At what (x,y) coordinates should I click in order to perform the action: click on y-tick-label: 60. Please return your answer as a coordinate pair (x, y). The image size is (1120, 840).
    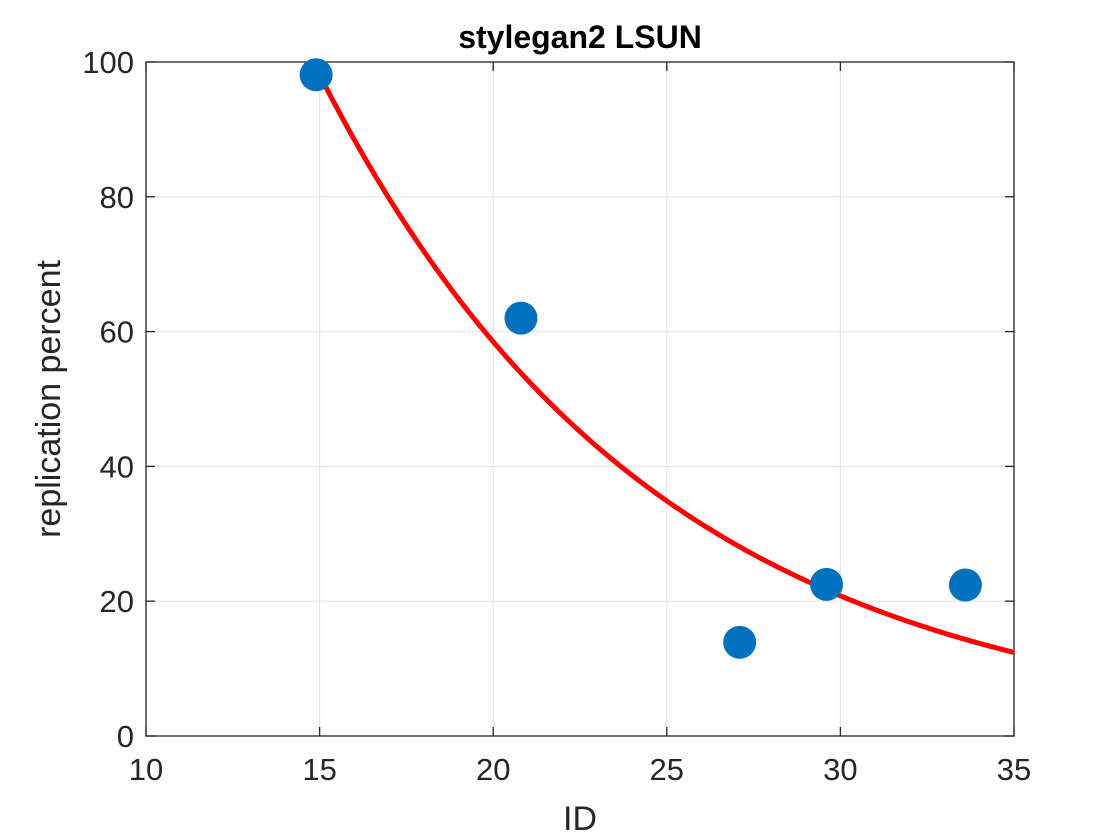
    Looking at the image, I should click on (117, 332).